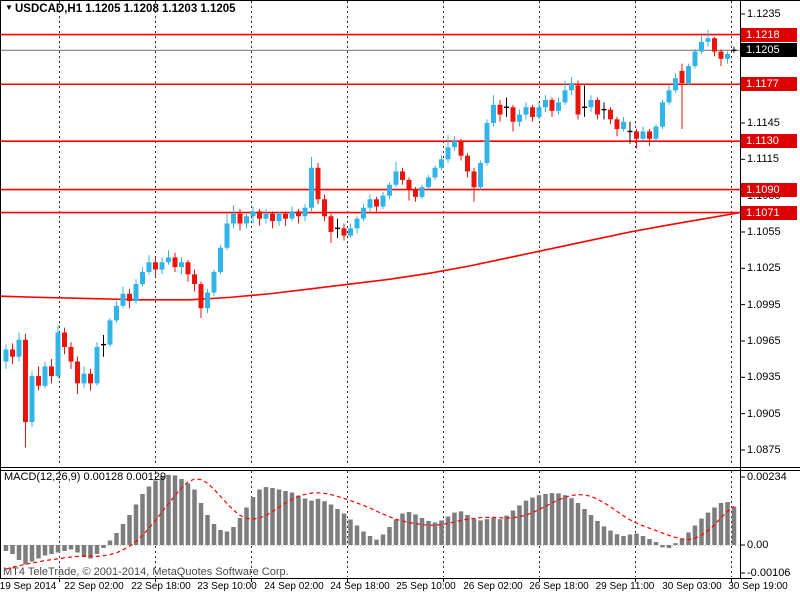 The image size is (800, 600). What do you see at coordinates (360, 586) in the screenshot?
I see `date-label: 24 Sep 18:00` at bounding box center [360, 586].